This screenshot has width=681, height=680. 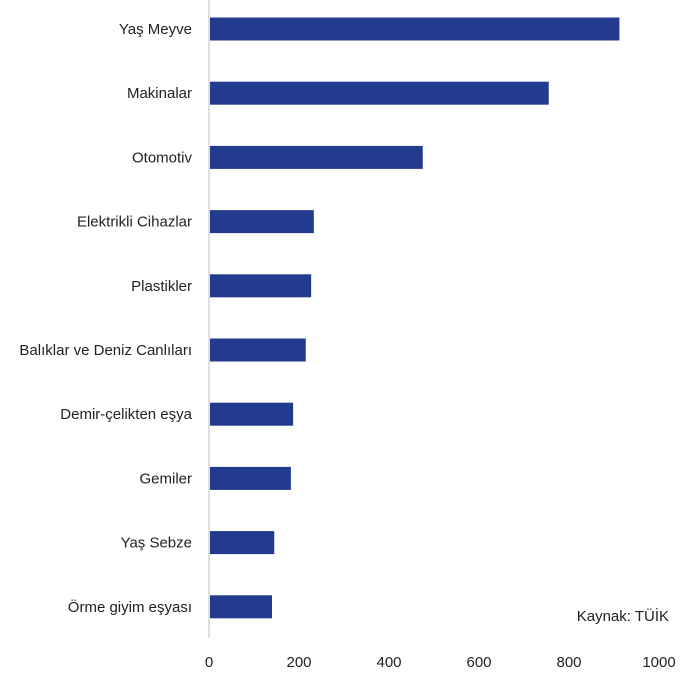 What do you see at coordinates (161, 286) in the screenshot?
I see `category-label: Plastikler` at bounding box center [161, 286].